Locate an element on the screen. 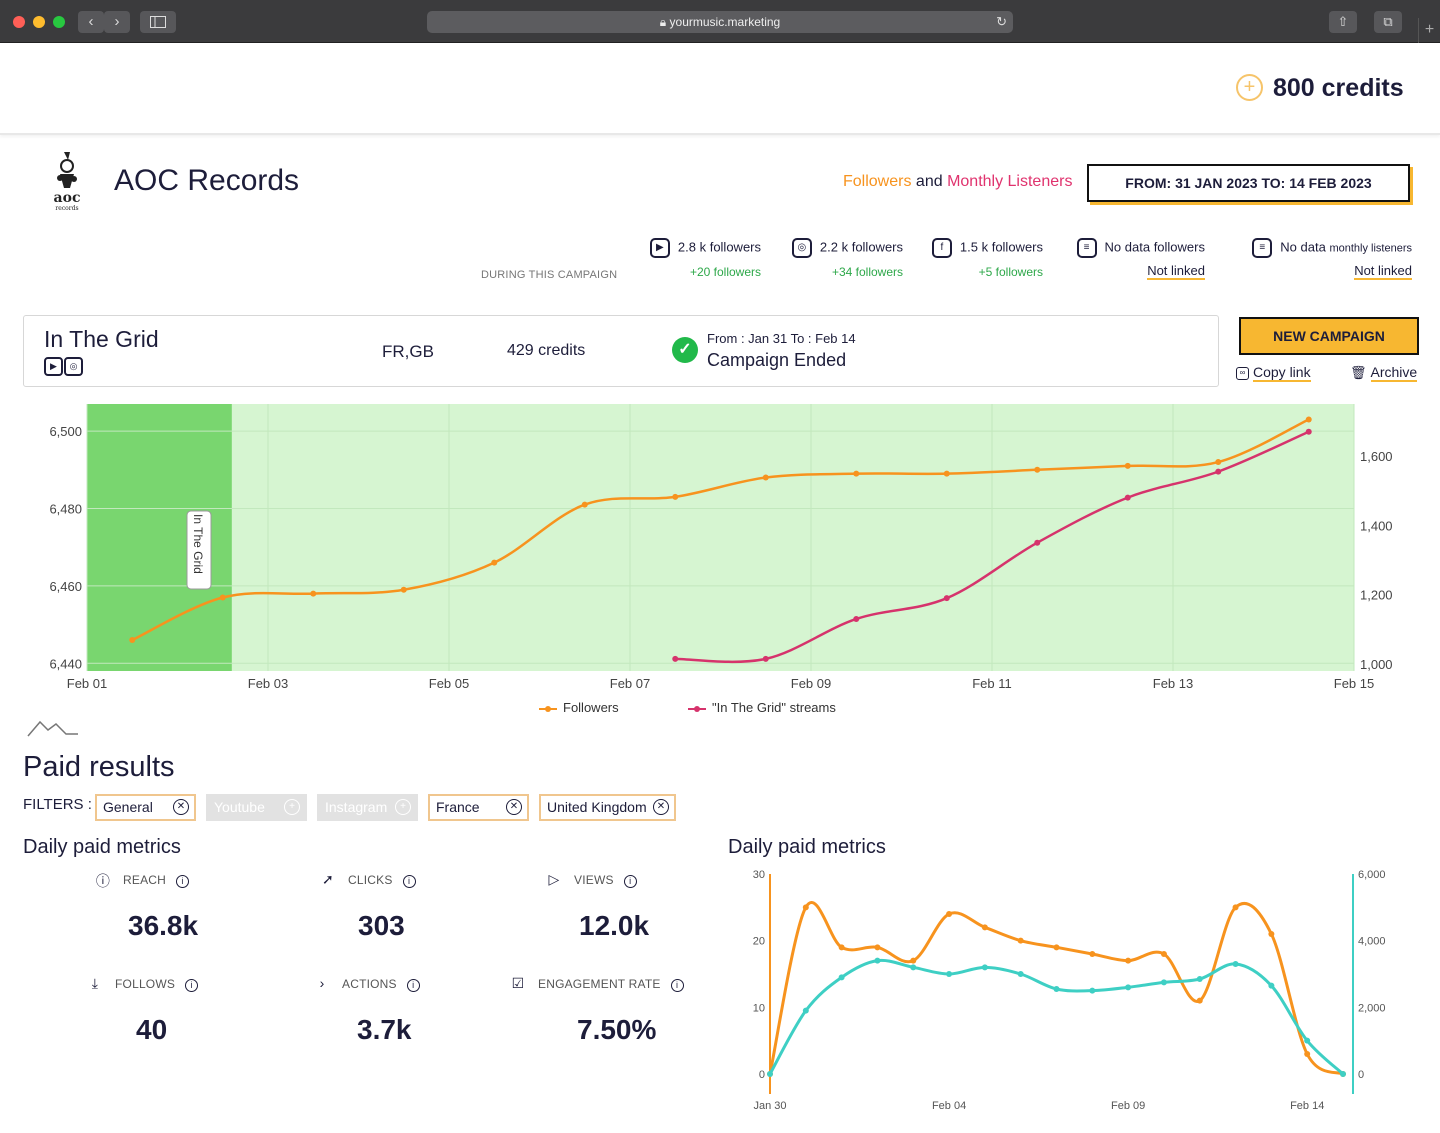  forward-button: › is located at coordinates (117, 22).